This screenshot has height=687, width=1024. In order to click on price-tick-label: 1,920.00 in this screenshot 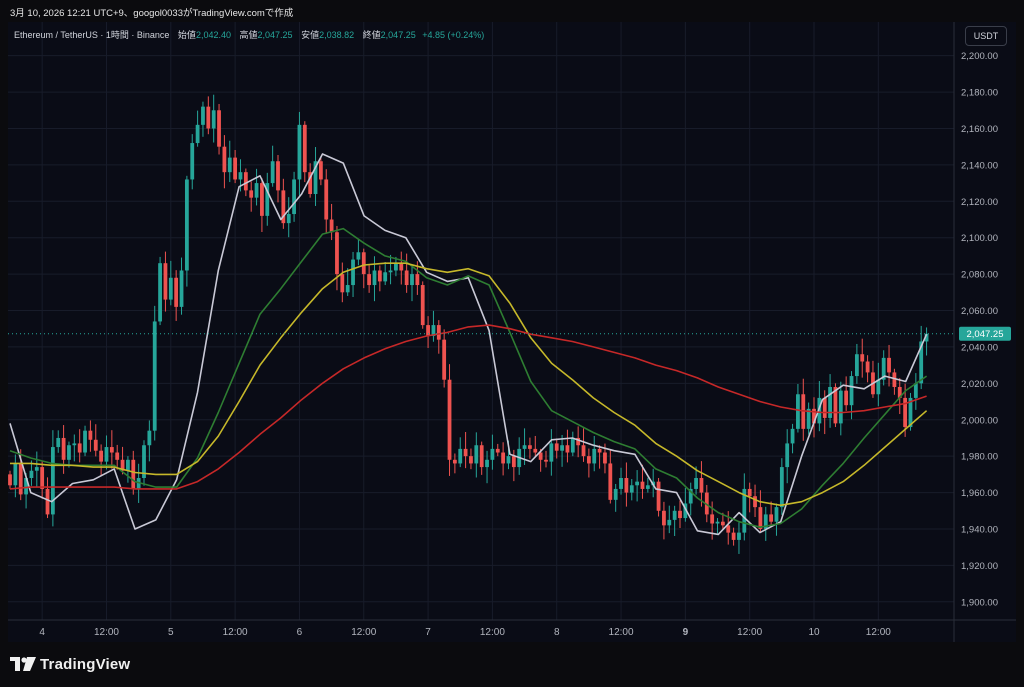, I will do `click(979, 566)`.